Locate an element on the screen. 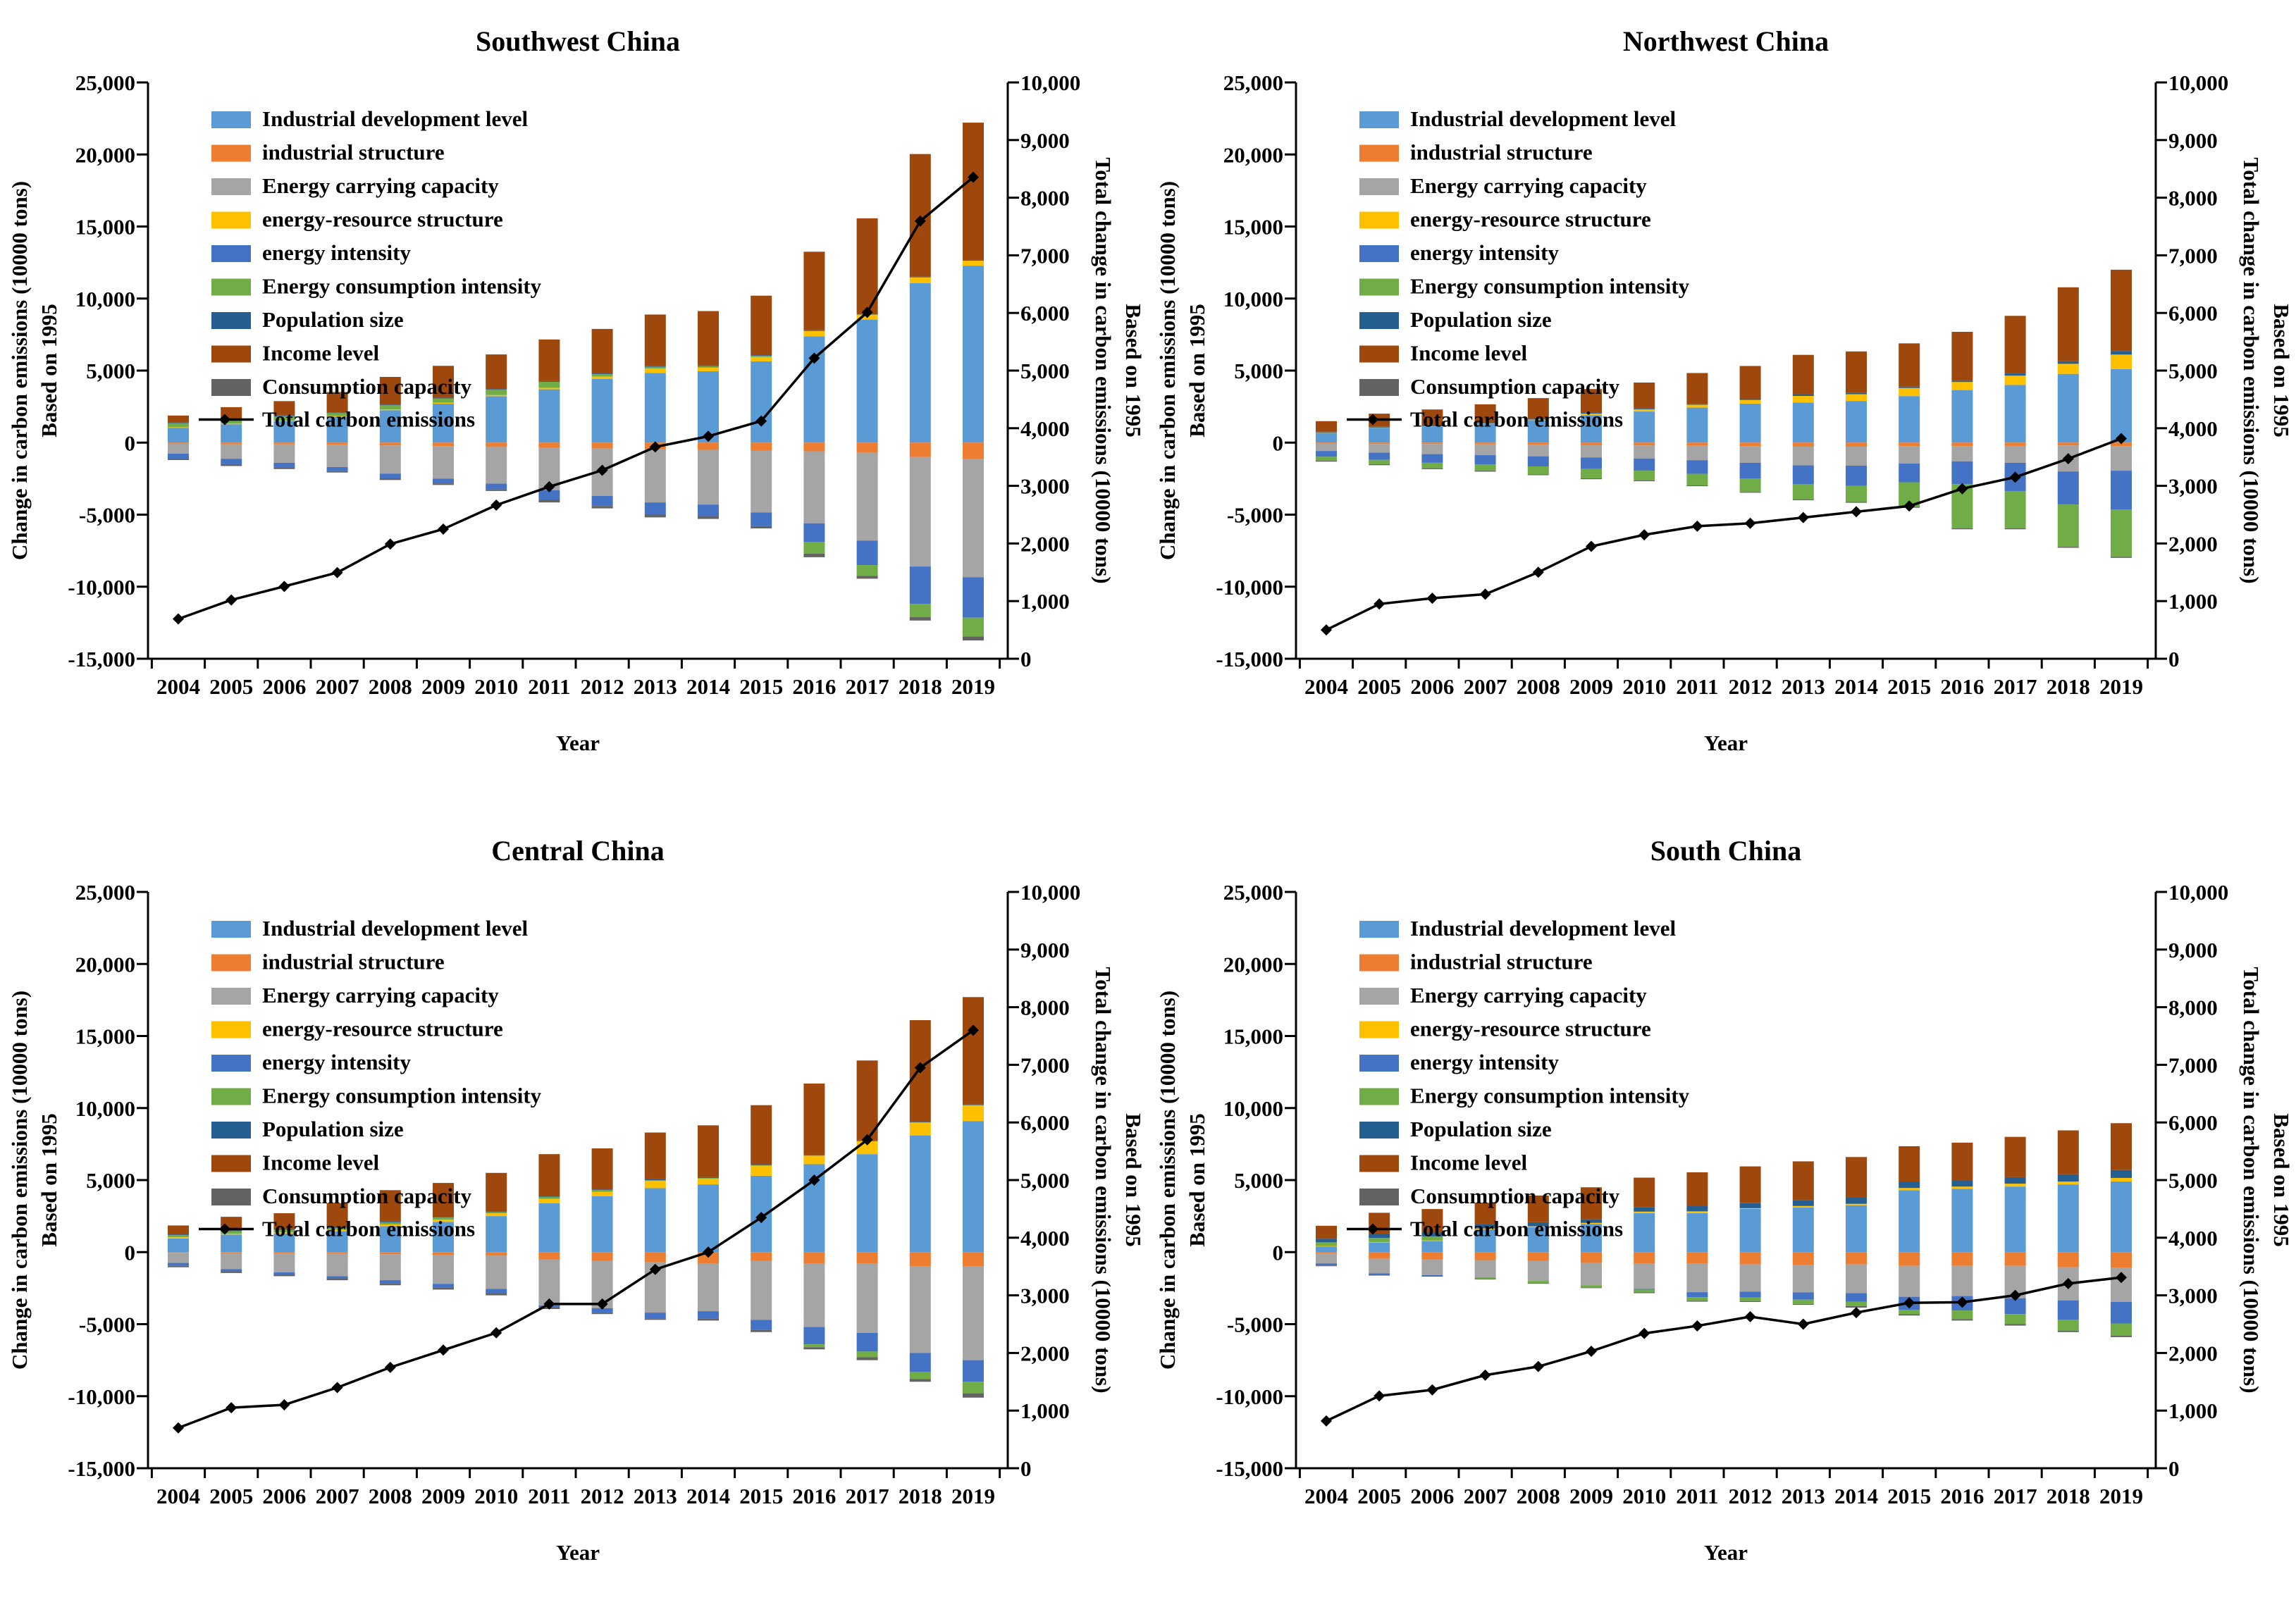 Image resolution: width=2296 pixels, height=1619 pixels. right-axis-tick-label: 8,000 is located at coordinates (2193, 198).